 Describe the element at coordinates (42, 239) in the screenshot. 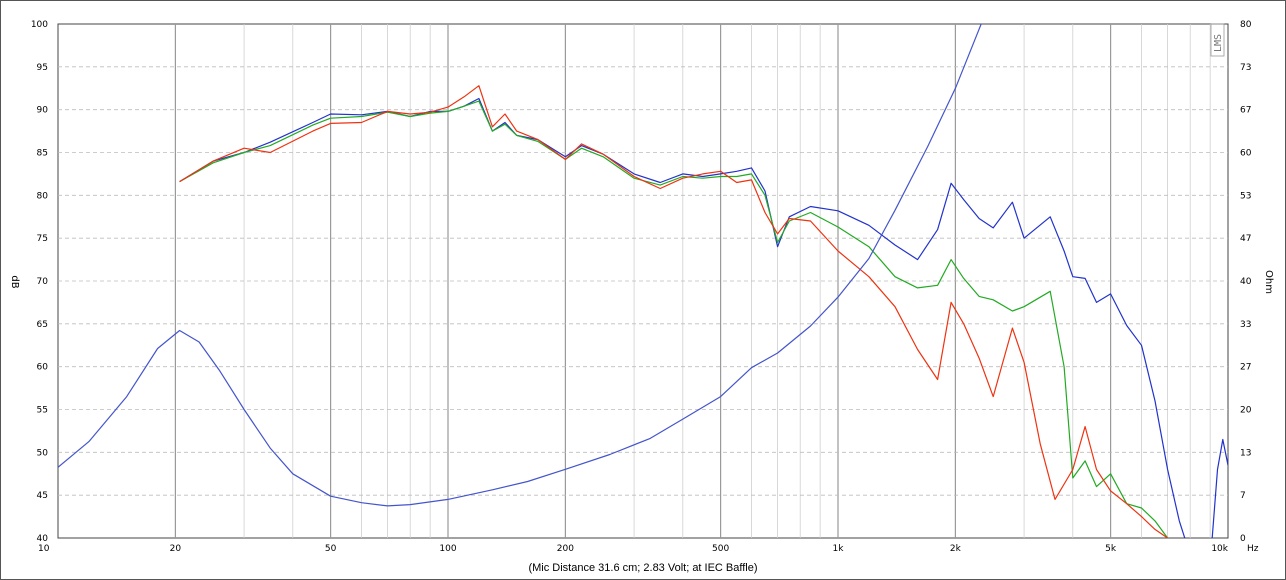

I see `y-tick-label: 75` at that location.